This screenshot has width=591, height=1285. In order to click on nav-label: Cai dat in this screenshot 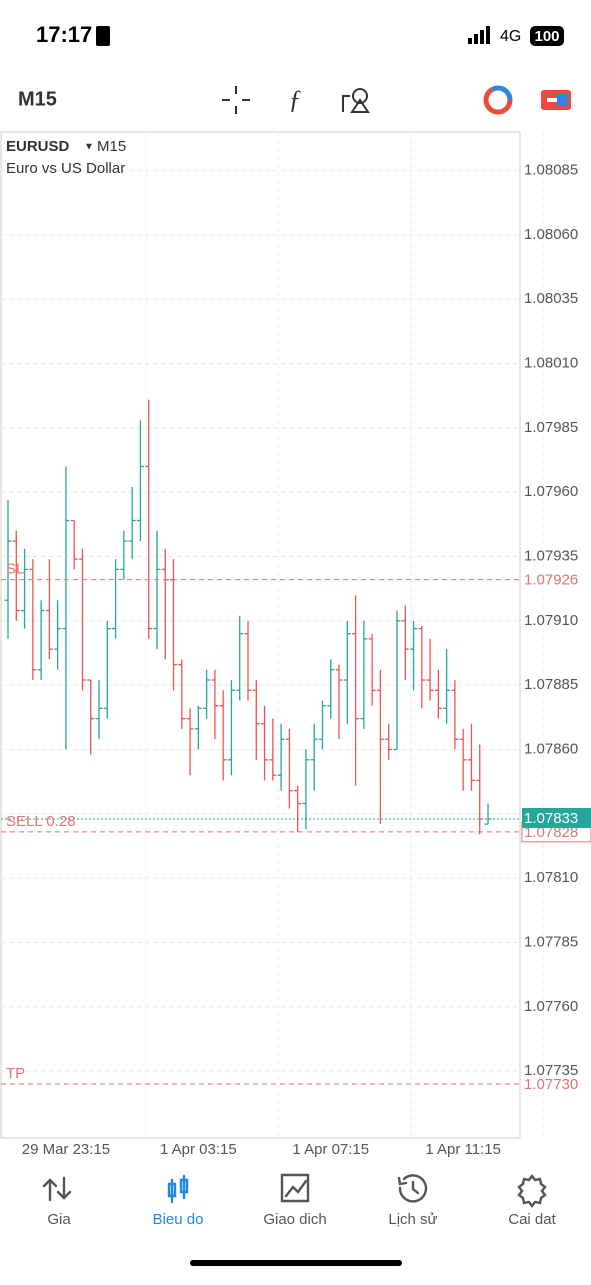, I will do `click(532, 1219)`.